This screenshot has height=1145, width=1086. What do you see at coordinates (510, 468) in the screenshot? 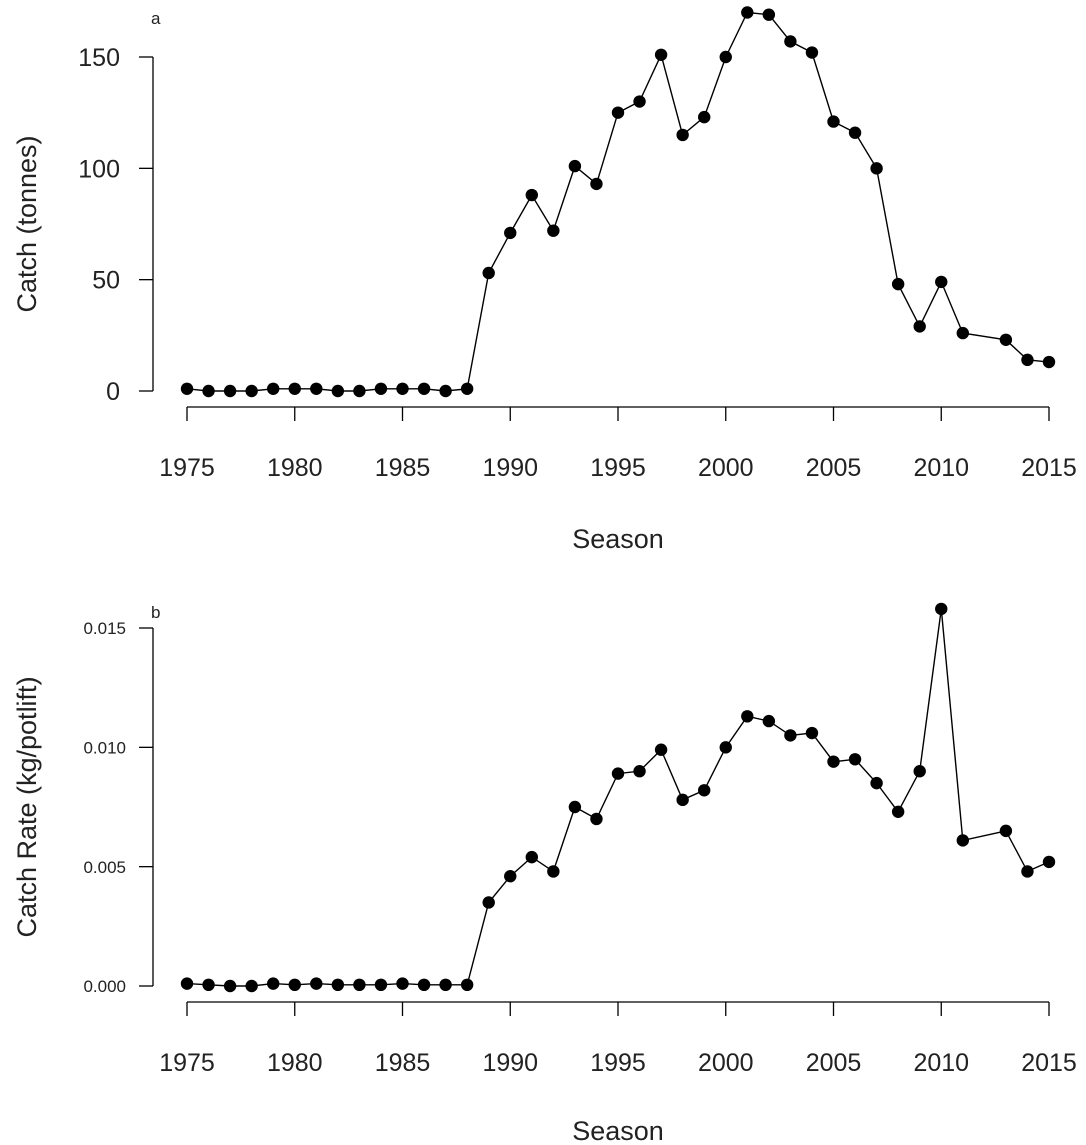
I see `x-tick-label: 1990` at bounding box center [510, 468].